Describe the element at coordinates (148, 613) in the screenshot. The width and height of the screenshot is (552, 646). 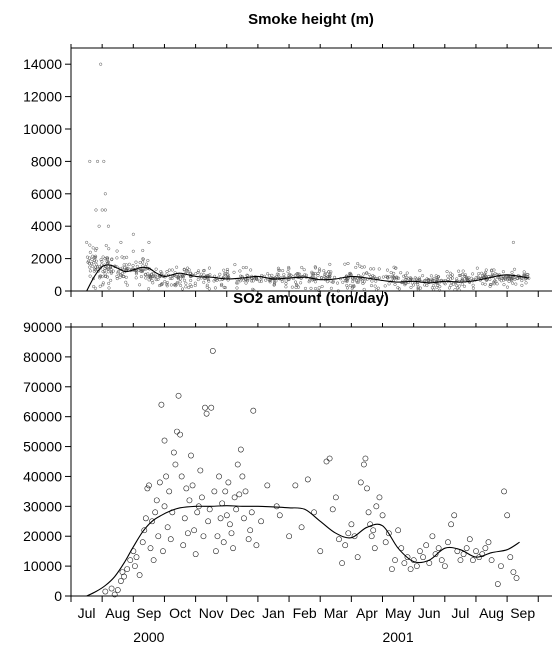
I see `chart-2-x-tick-label: Sep` at that location.